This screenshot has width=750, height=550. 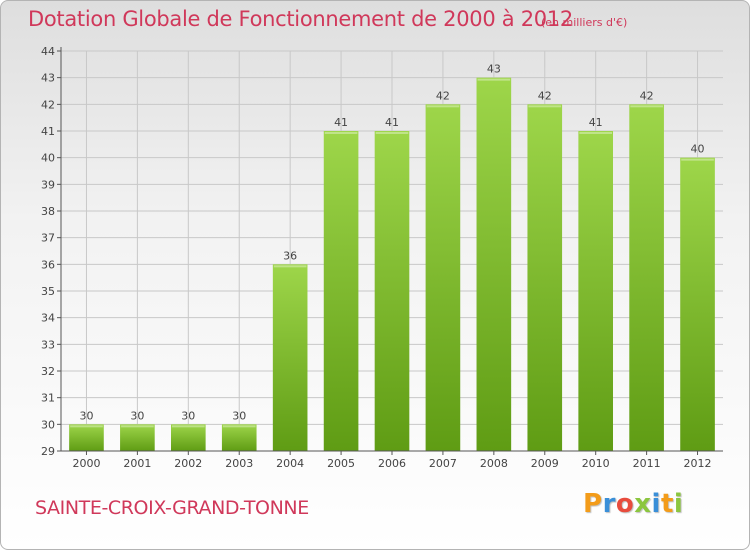 What do you see at coordinates (443, 95) in the screenshot?
I see `data-label-2007: 42` at bounding box center [443, 95].